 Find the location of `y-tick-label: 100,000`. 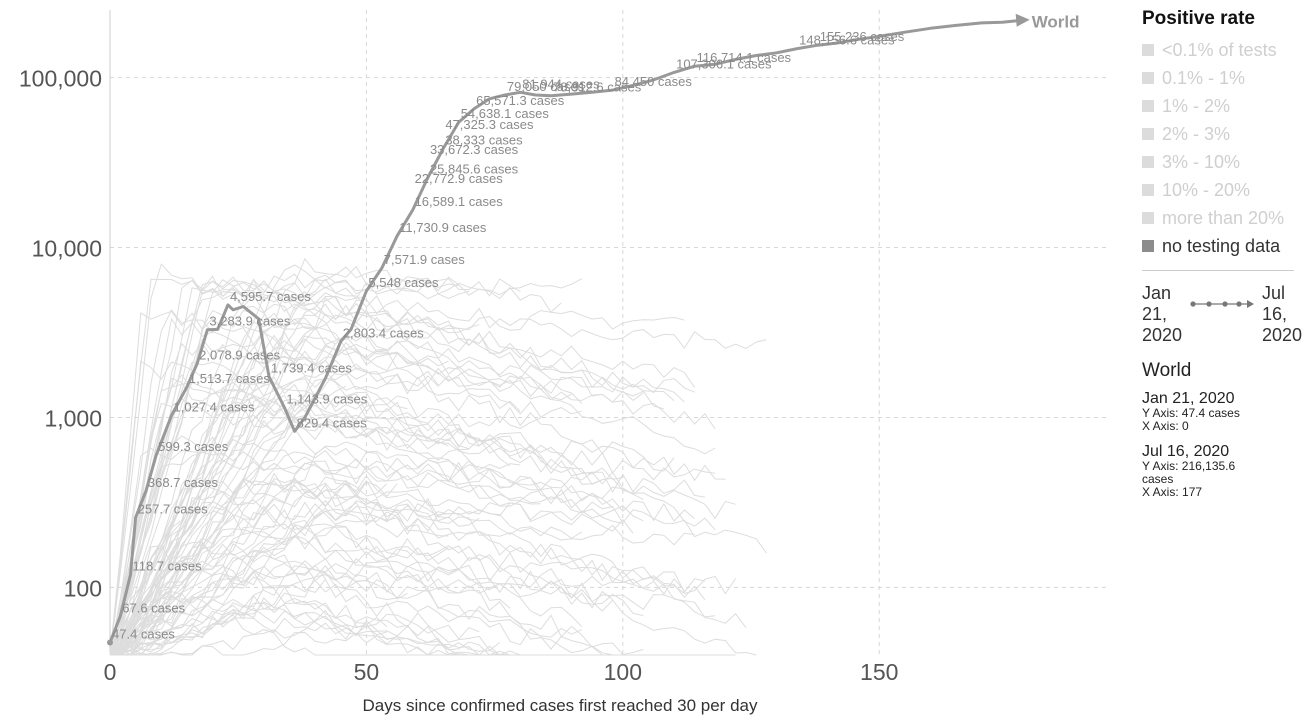

y-tick-label: 100,000 is located at coordinates (60, 79).